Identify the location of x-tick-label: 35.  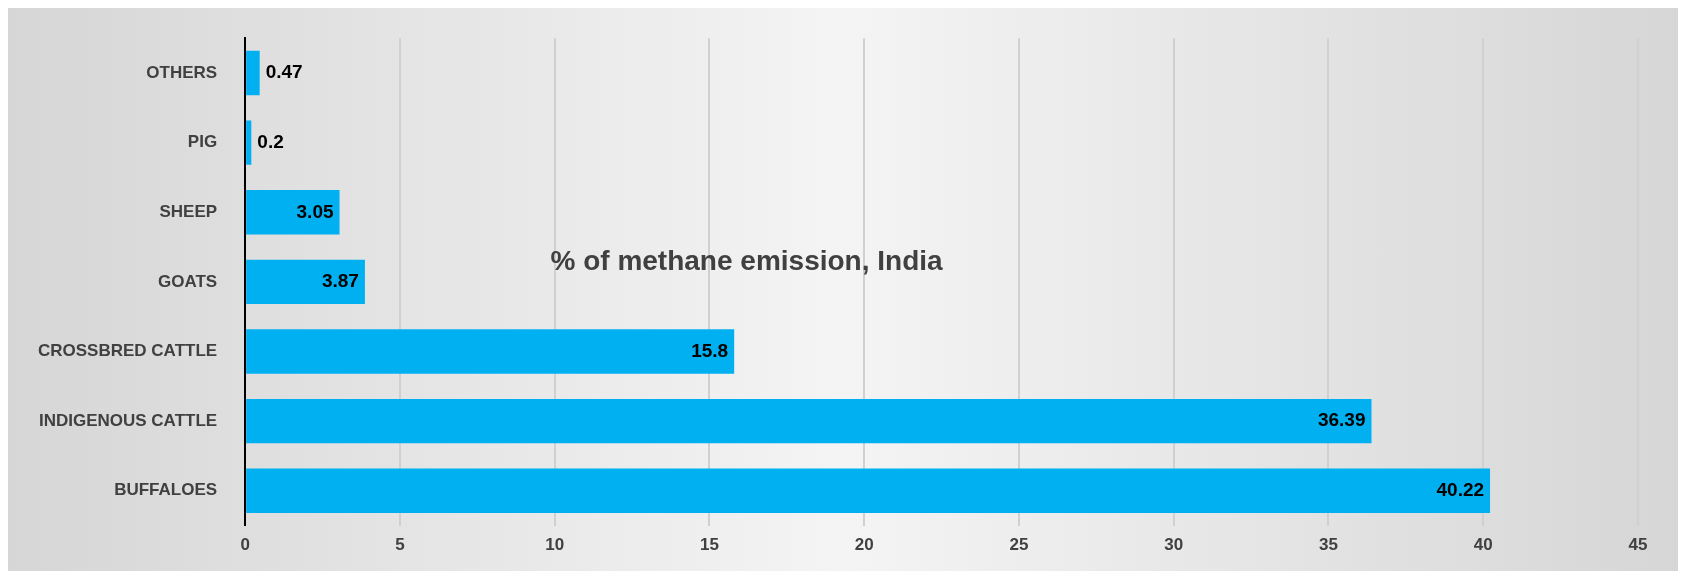
(1328, 545).